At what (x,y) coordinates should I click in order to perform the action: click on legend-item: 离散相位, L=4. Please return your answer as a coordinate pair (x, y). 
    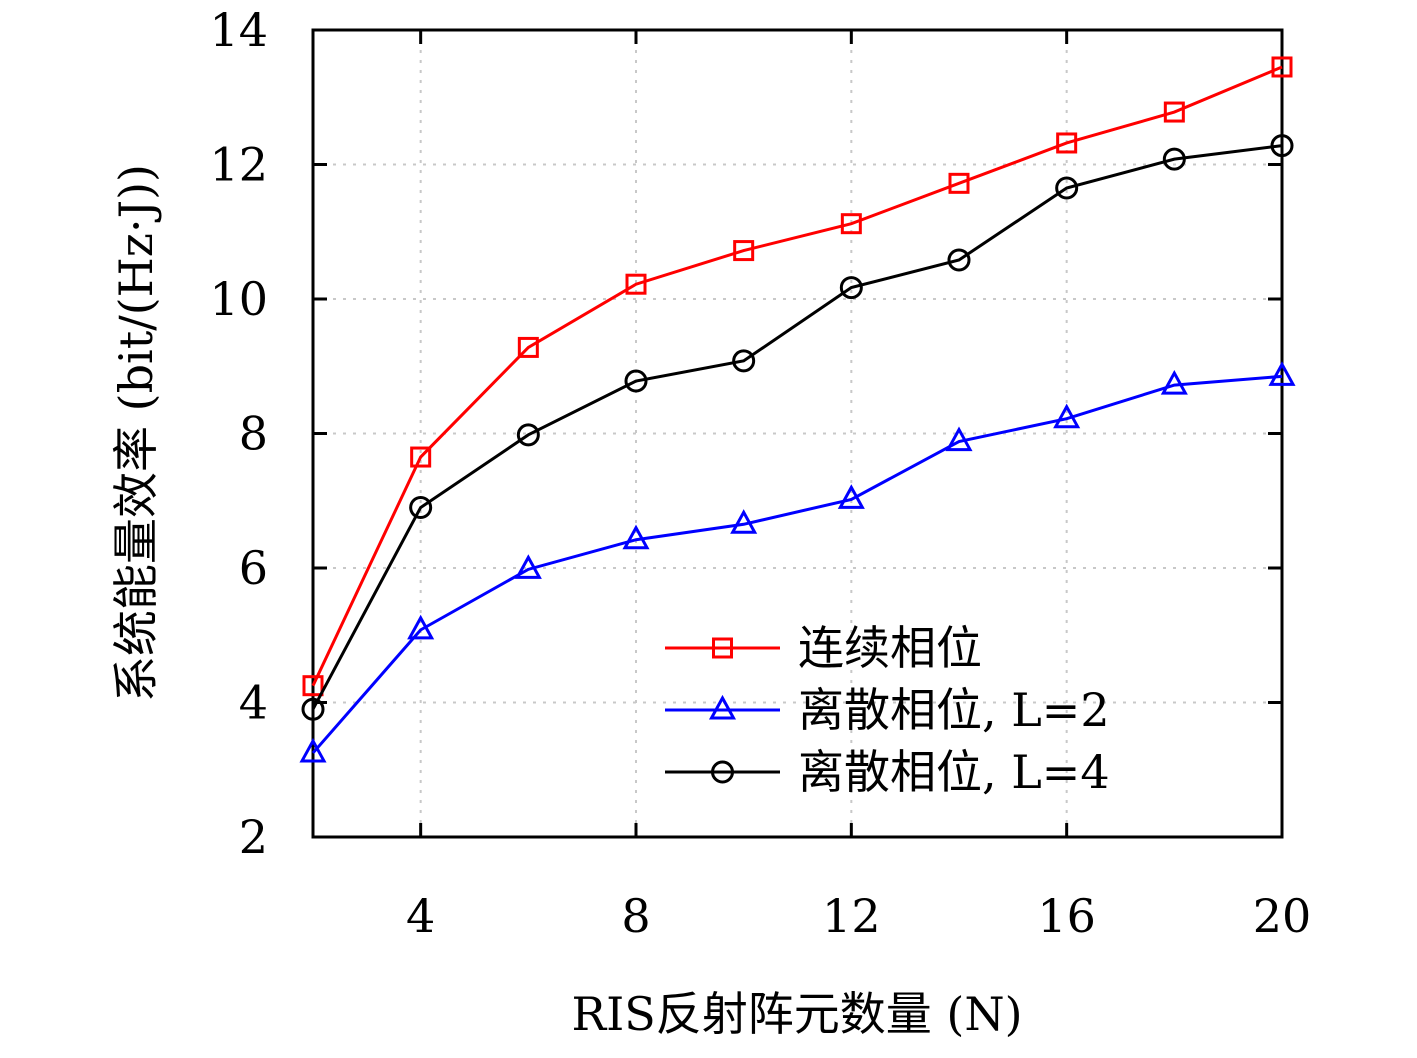
    Looking at the image, I should click on (887, 772).